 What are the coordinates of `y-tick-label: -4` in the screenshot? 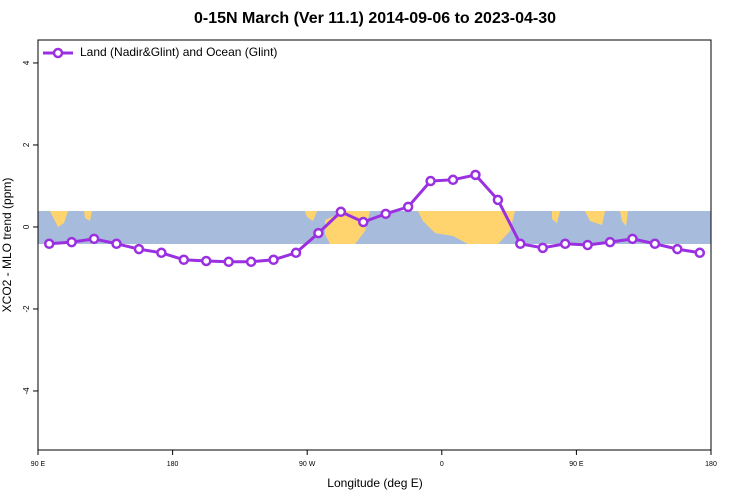 It's located at (26, 391).